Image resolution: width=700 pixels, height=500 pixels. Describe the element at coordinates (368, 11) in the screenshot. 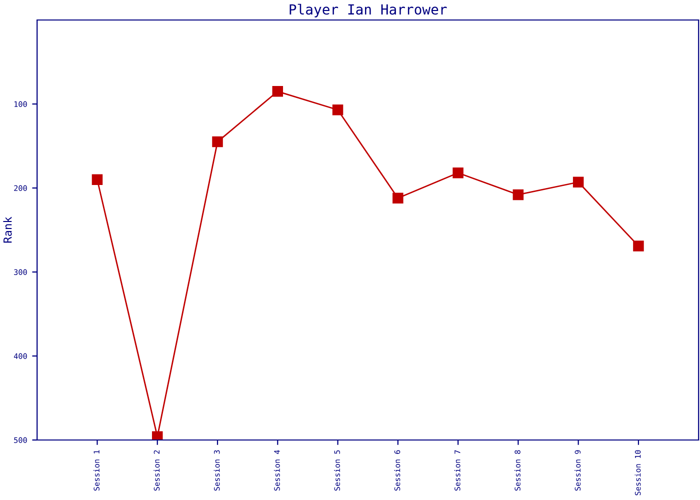

I see `chart-title: Player Ian Harrower` at that location.